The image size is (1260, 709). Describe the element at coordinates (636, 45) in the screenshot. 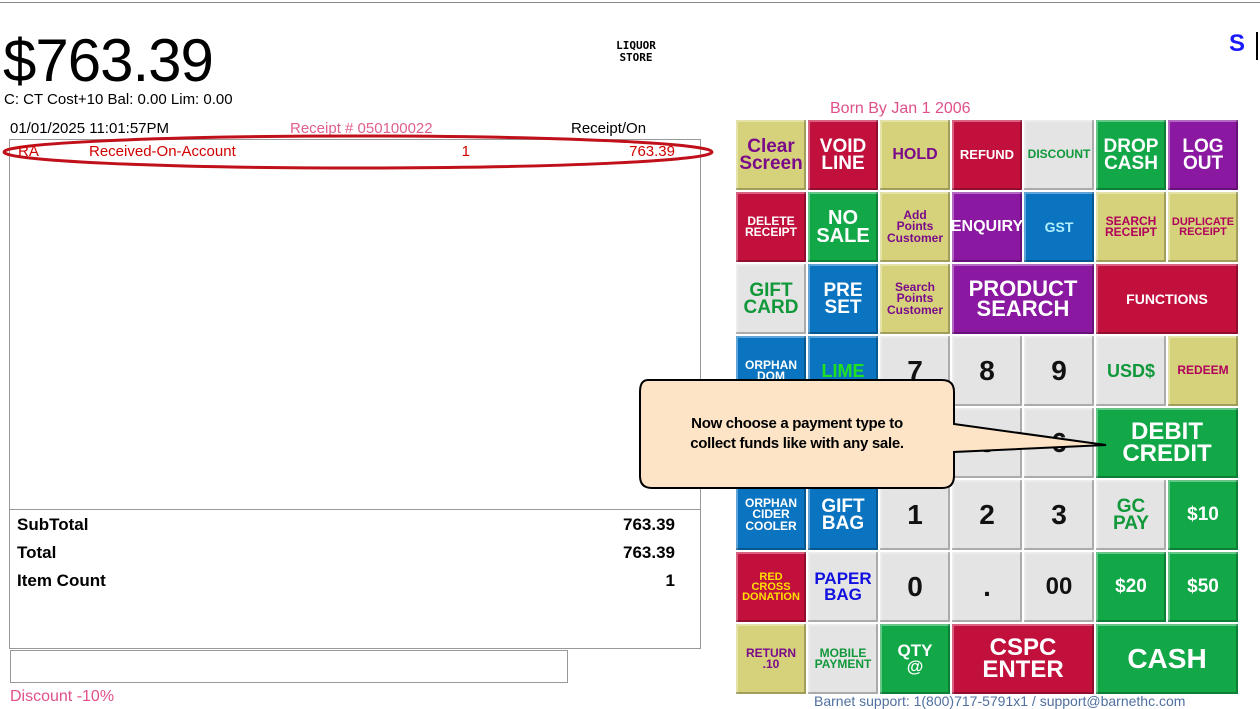

I see `logo-line: LIQUOR` at that location.